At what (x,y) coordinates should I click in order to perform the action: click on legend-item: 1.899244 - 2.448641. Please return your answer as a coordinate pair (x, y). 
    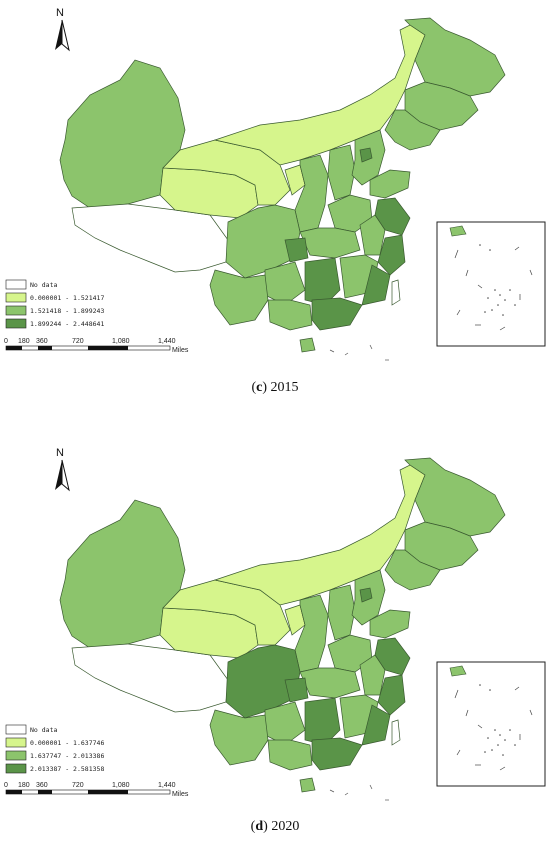
    Looking at the image, I should click on (54, 323).